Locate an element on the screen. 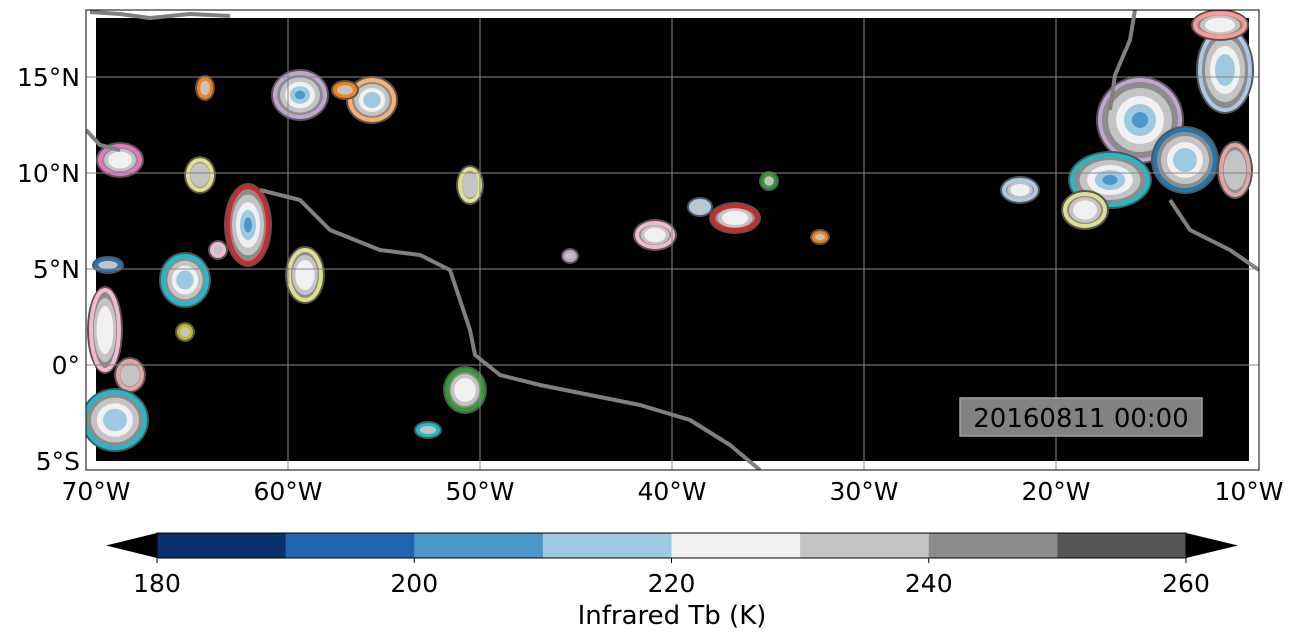 The height and width of the screenshot is (640, 1297). lon-tick-label: 70°W is located at coordinates (95, 491).